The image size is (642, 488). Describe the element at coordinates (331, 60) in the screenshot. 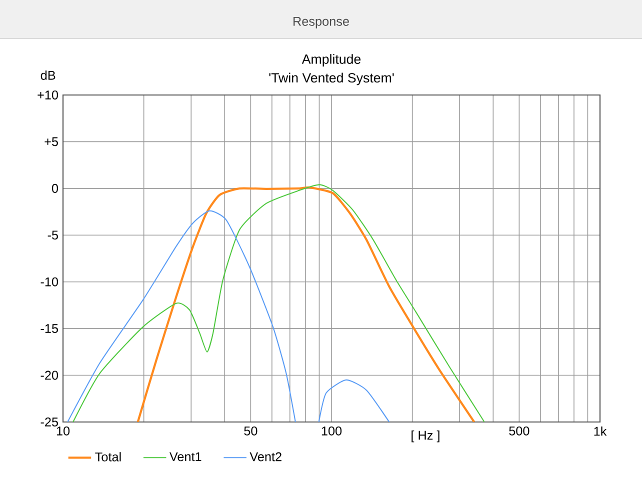

I see `chart-title: Amplitude` at that location.